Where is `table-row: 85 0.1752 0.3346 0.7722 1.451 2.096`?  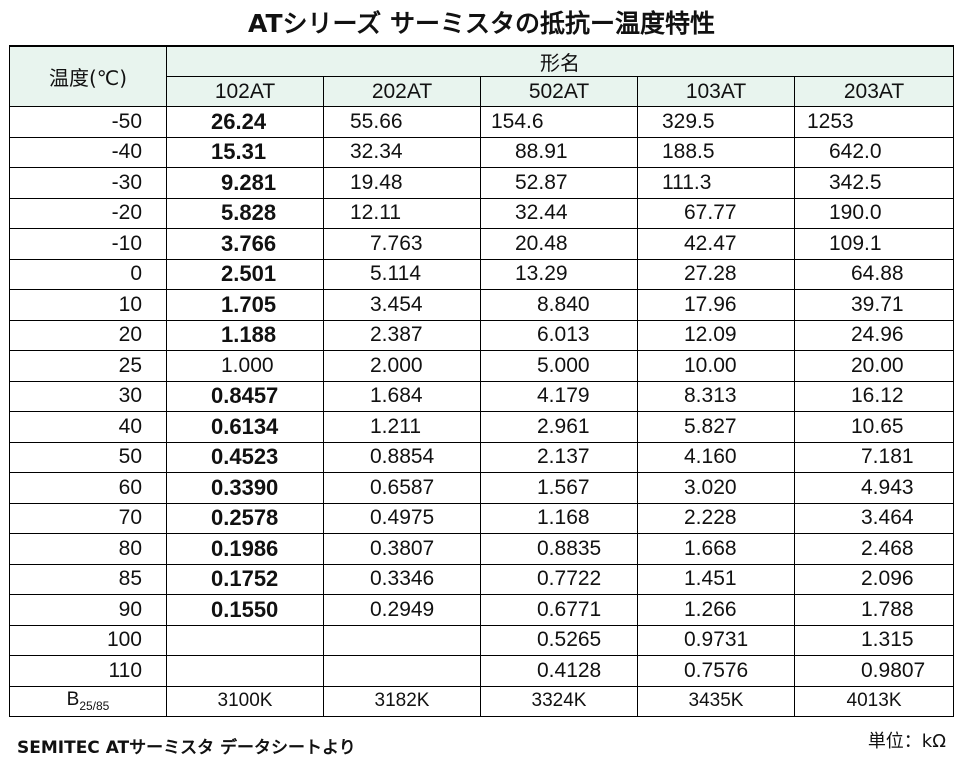 table-row: 85 0.1752 0.3346 0.7722 1.451 2.096 is located at coordinates (482, 579).